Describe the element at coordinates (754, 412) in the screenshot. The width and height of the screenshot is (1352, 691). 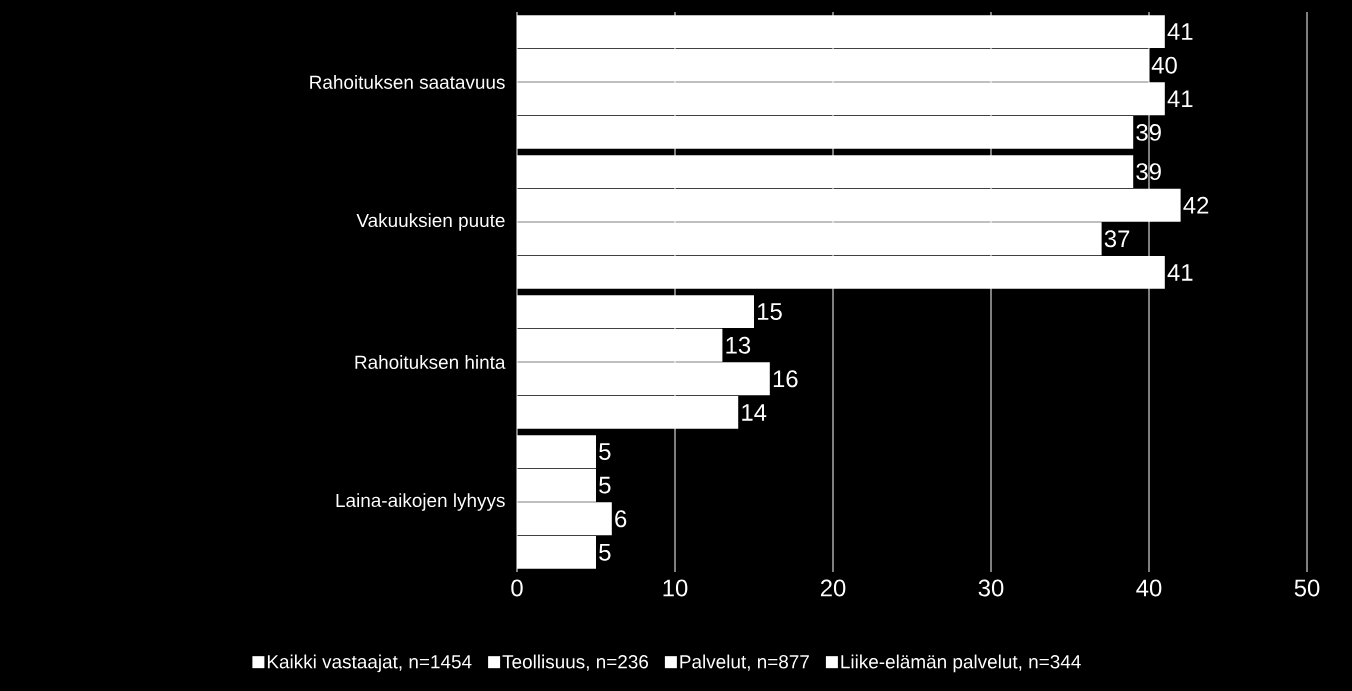
I see `data-label: 14` at that location.